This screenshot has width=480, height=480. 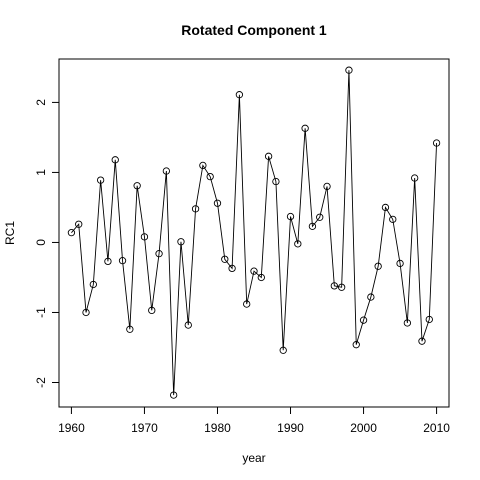 What do you see at coordinates (41, 172) in the screenshot?
I see `y-tick-label: 1` at bounding box center [41, 172].